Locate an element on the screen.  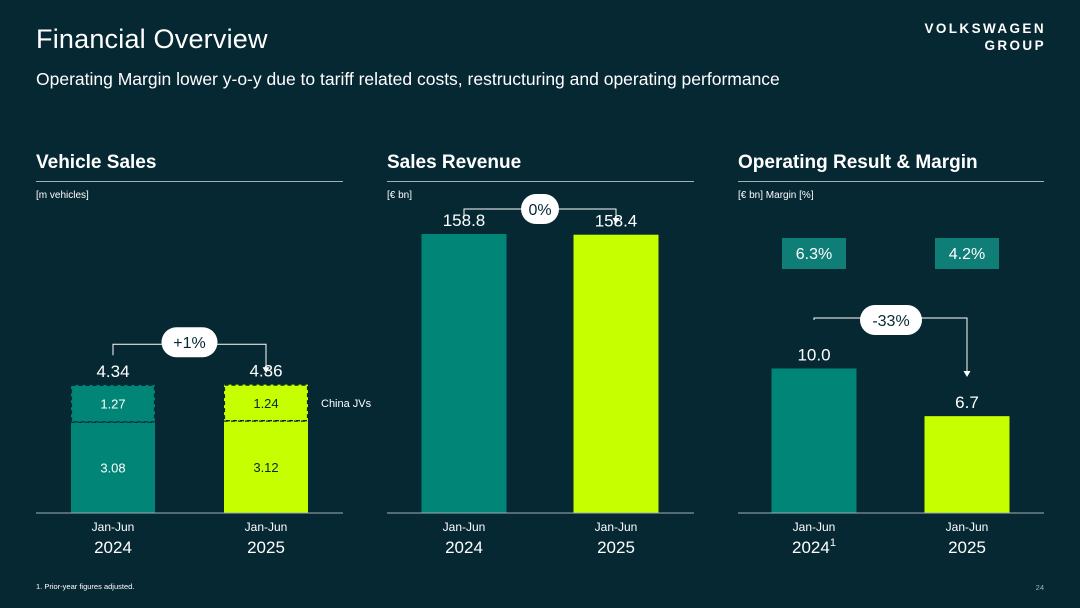
vehicle-sales-year-label: 2024 is located at coordinates (113, 547).